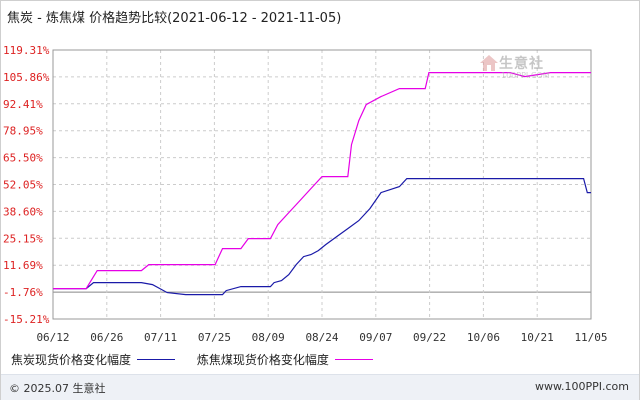 The height and width of the screenshot is (400, 640). What do you see at coordinates (23, 185) in the screenshot?
I see `y-tick-label: 52.05%` at bounding box center [23, 185].